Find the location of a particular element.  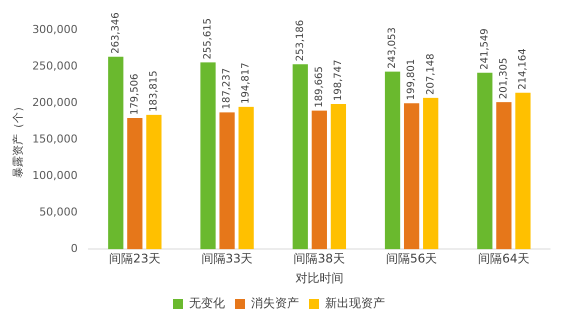

legend-label: 无变化 is located at coordinates (207, 303).